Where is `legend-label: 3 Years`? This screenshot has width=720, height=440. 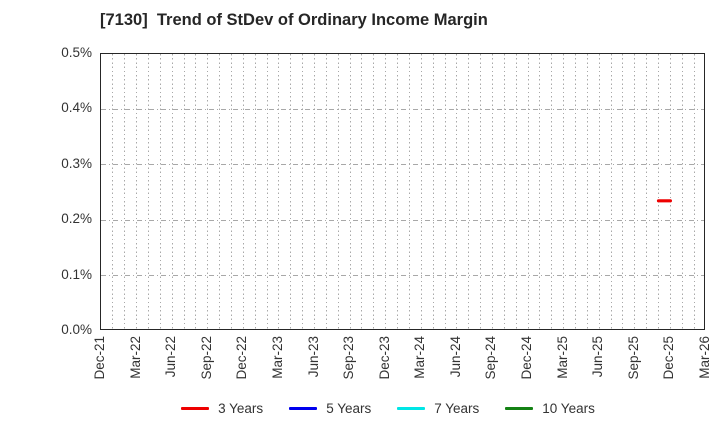
legend-label: 3 Years is located at coordinates (241, 408).